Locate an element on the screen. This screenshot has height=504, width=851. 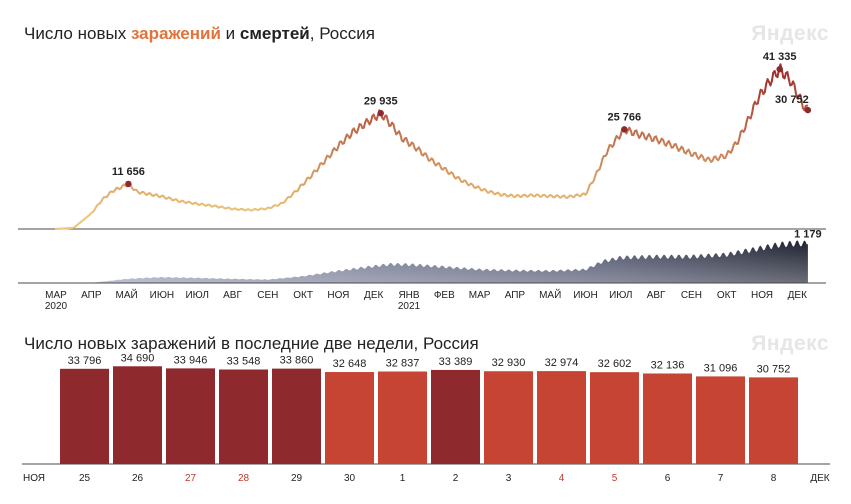
chart1-title-prefix: Число новых is located at coordinates (77, 33).